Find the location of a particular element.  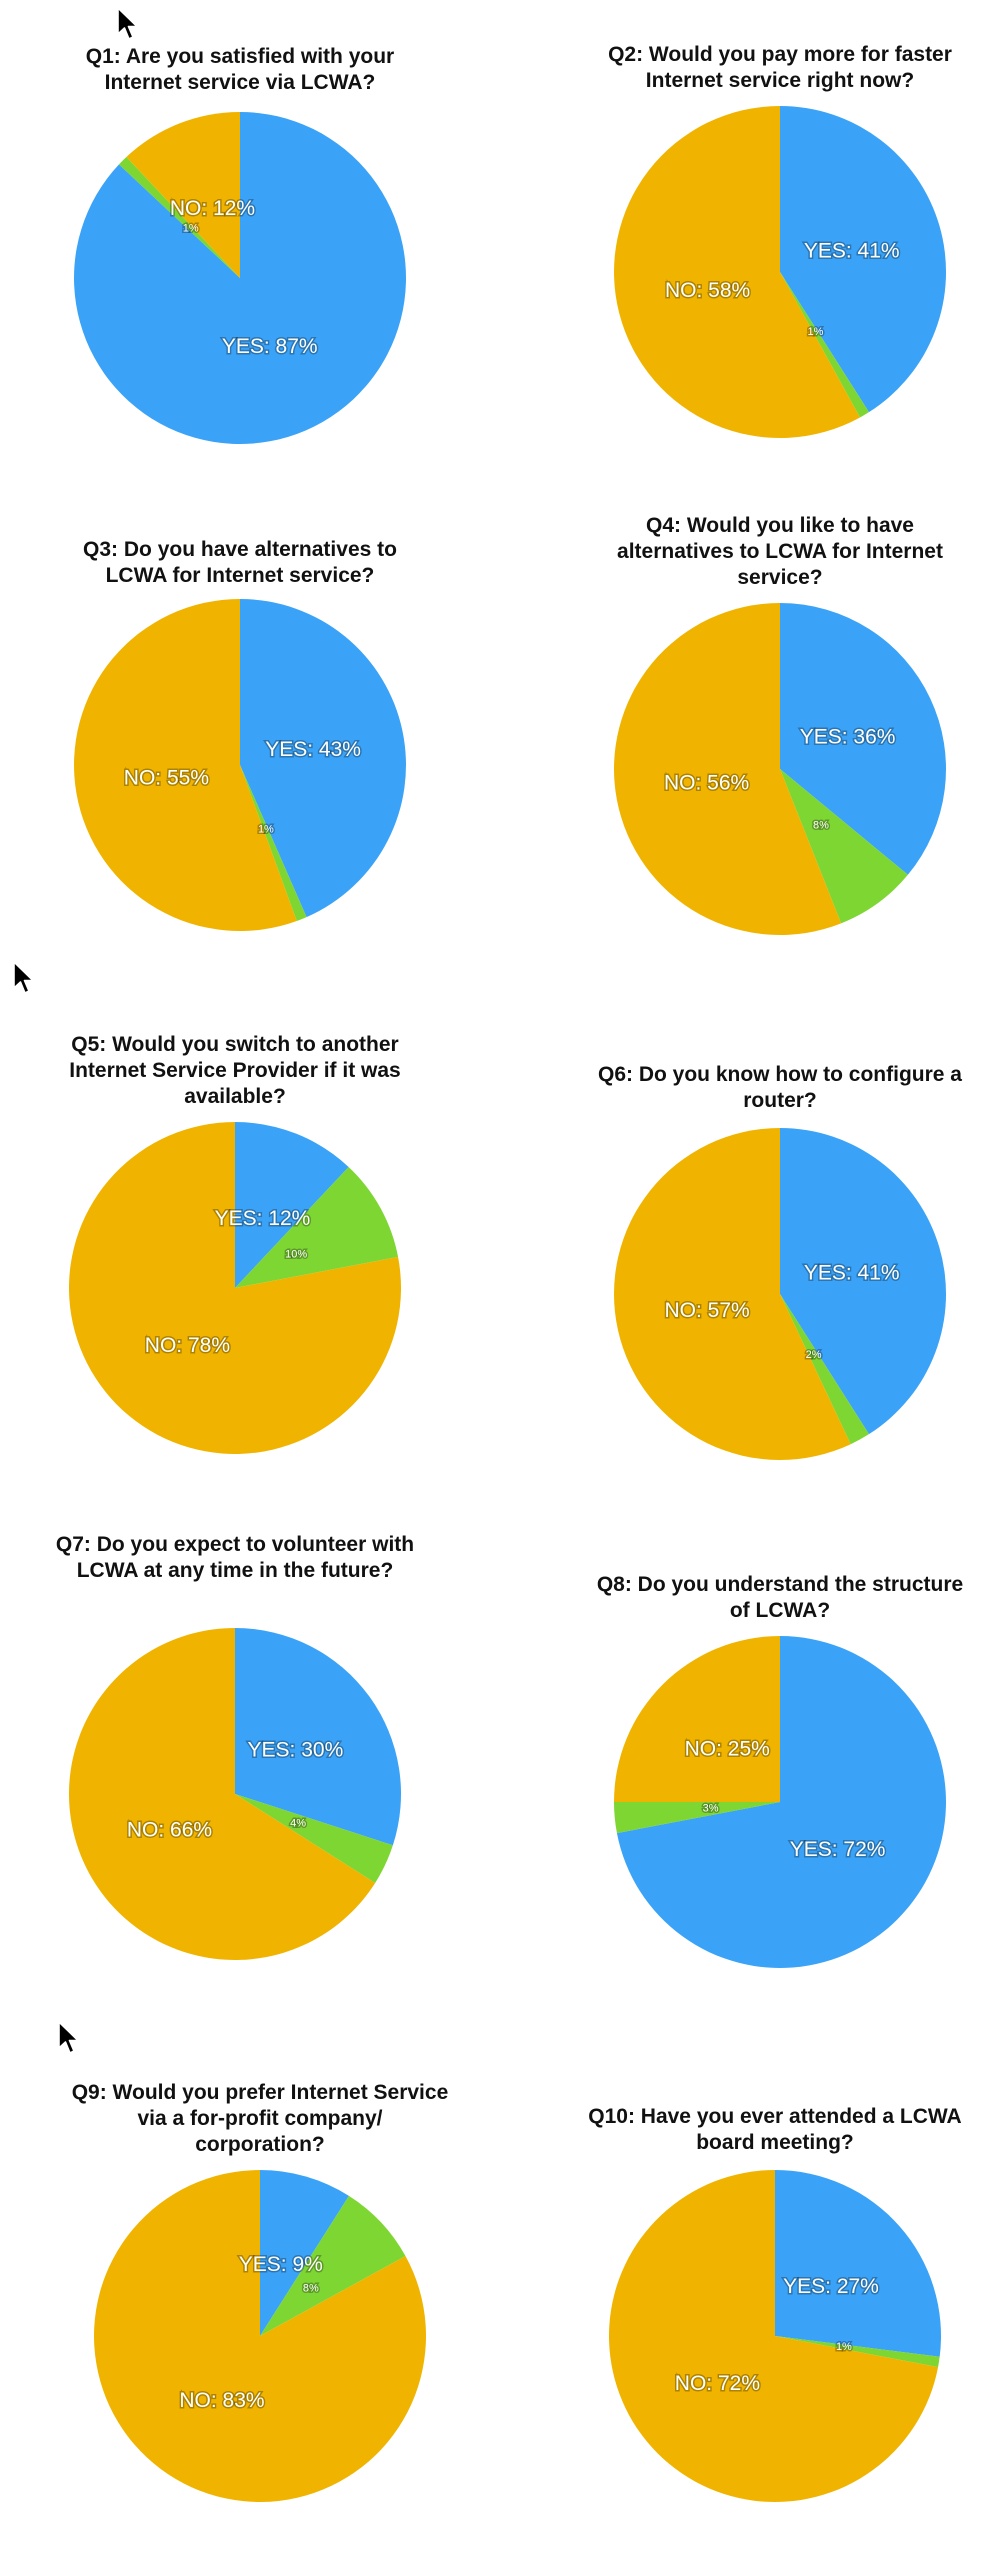

pie-chart-q8: YES: 72% 3% NO: 25% is located at coordinates (780, 1802).